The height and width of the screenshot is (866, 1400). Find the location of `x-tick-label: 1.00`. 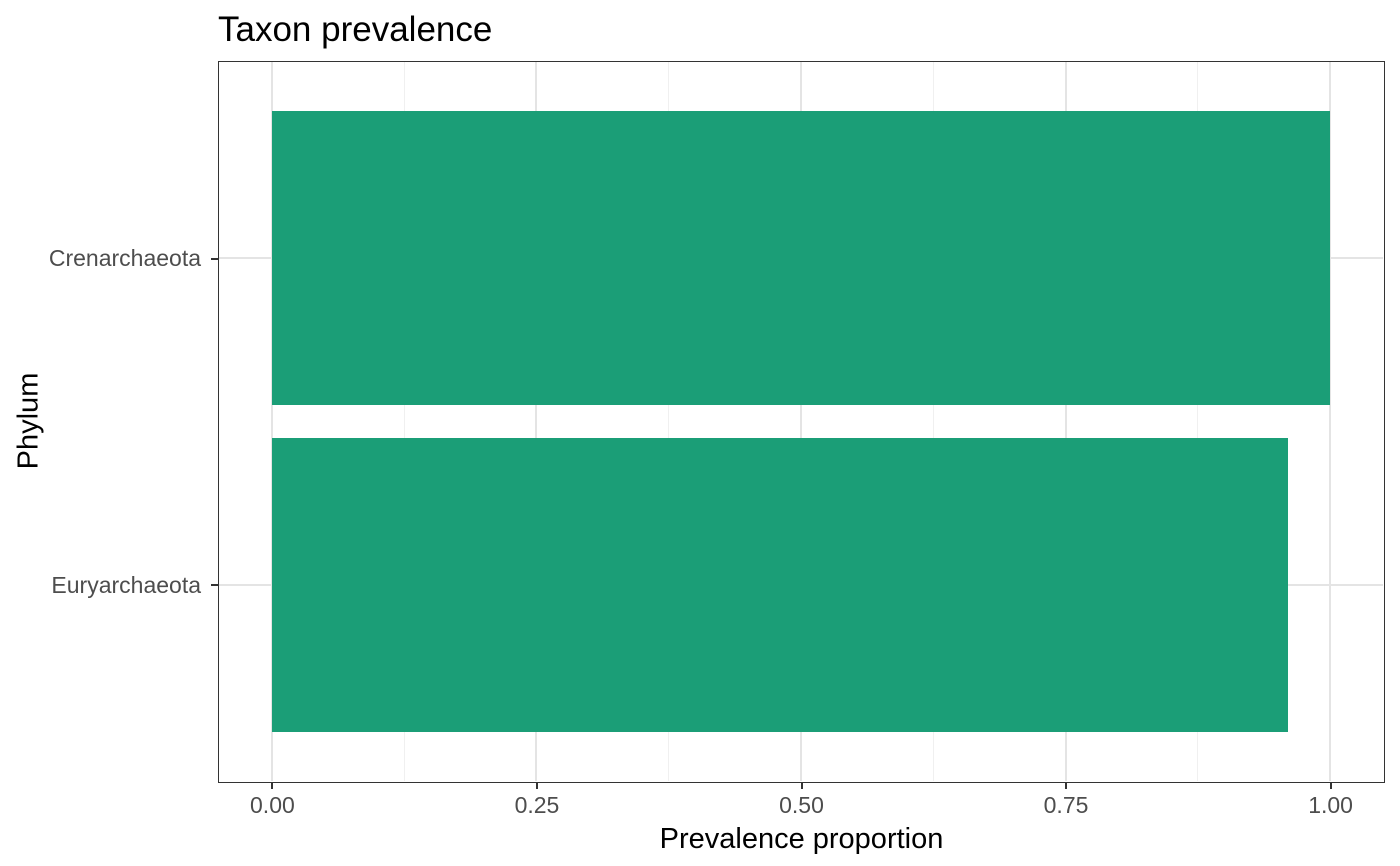

x-tick-label: 1.00 is located at coordinates (1330, 804).